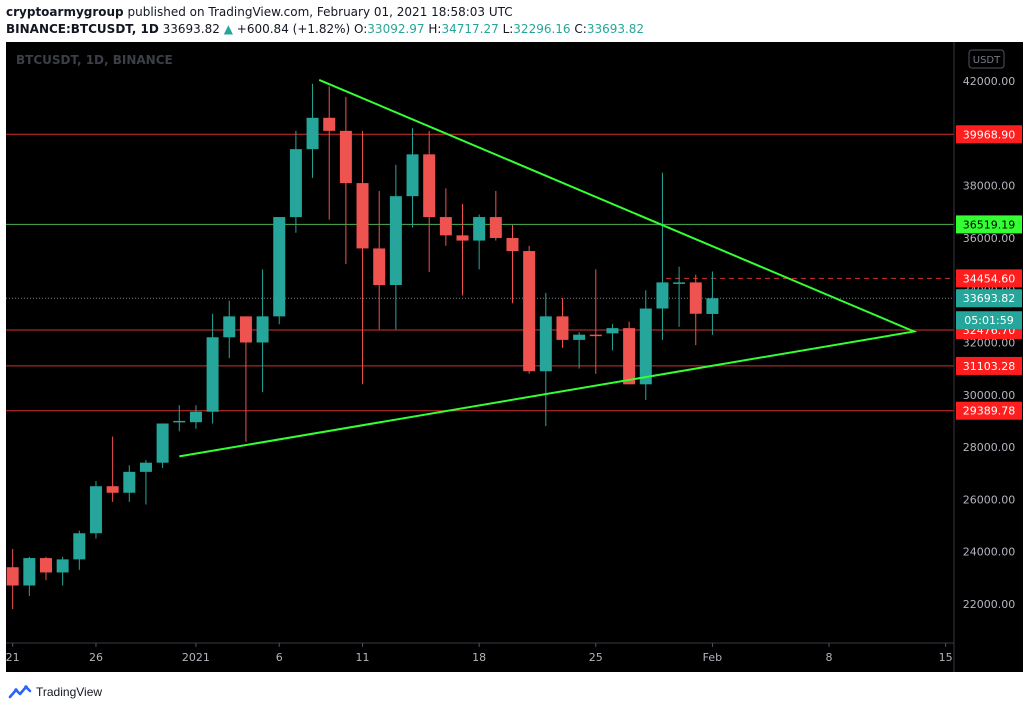  I want to click on last-price-badge-background, so click(989, 298).